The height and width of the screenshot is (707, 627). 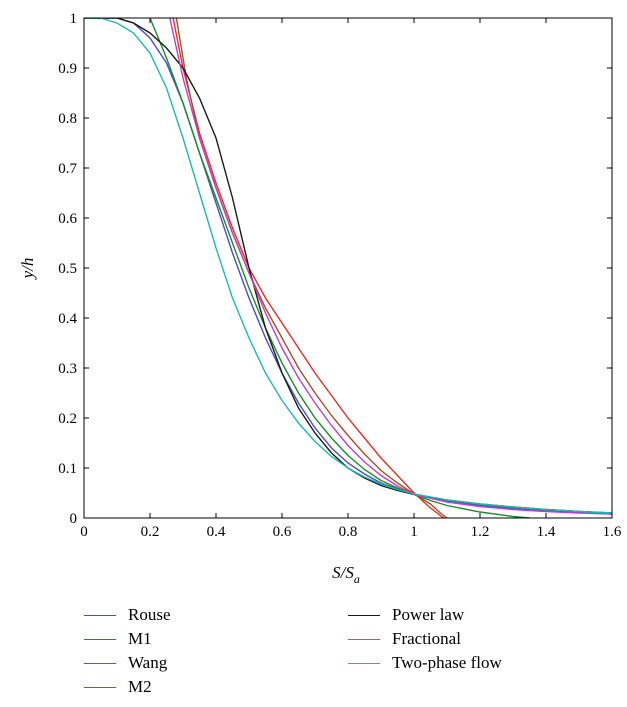 What do you see at coordinates (67, 319) in the screenshot?
I see `y-tick-label: 0.4` at bounding box center [67, 319].